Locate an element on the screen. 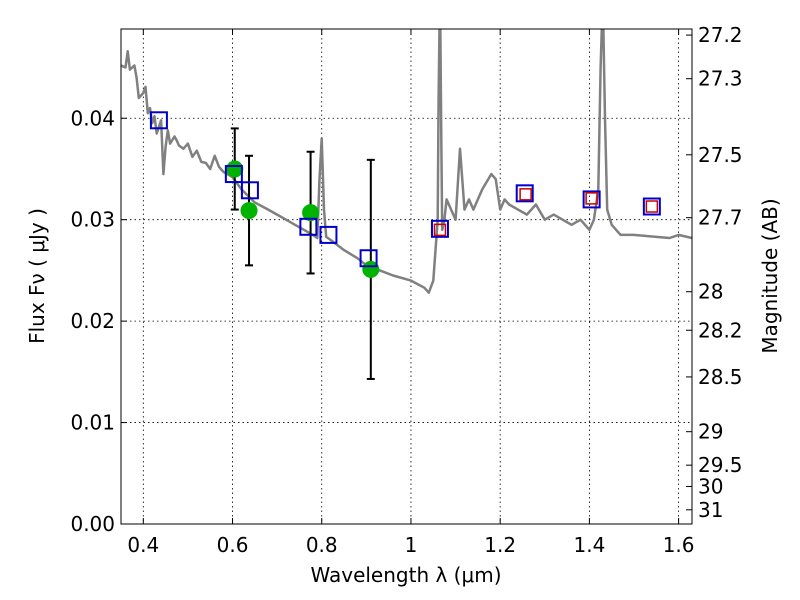  y-axis-ticks: 0.00 0.01 0.02 0.03 0.04 is located at coordinates (98, 321).